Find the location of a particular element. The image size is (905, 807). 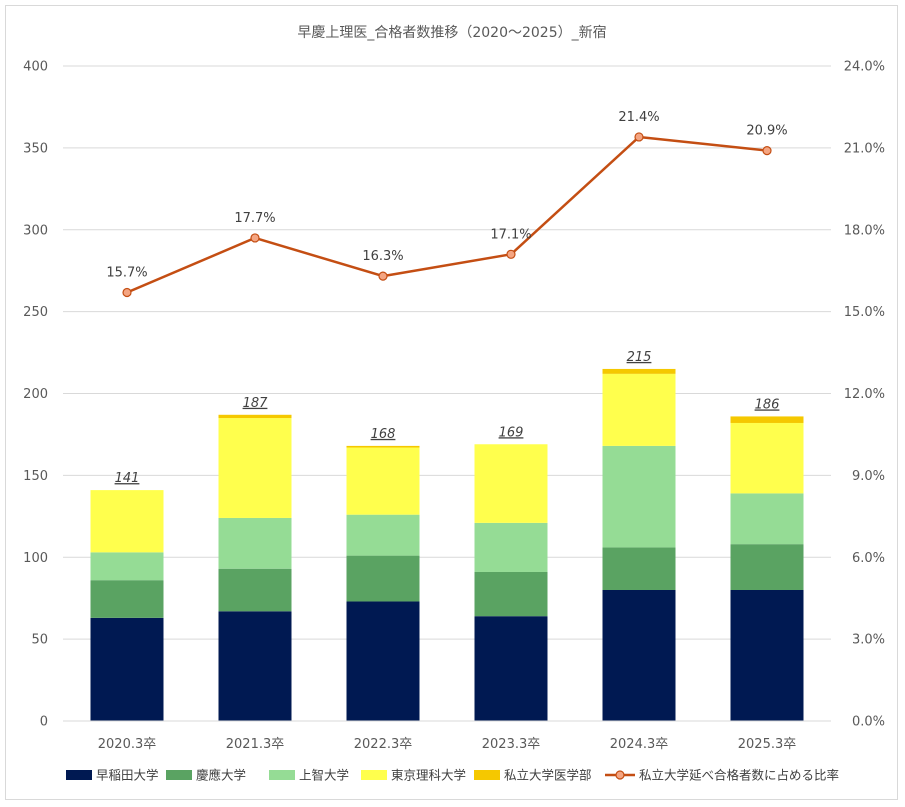

y-right-tick-label: 3.0% is located at coordinates (868, 640).